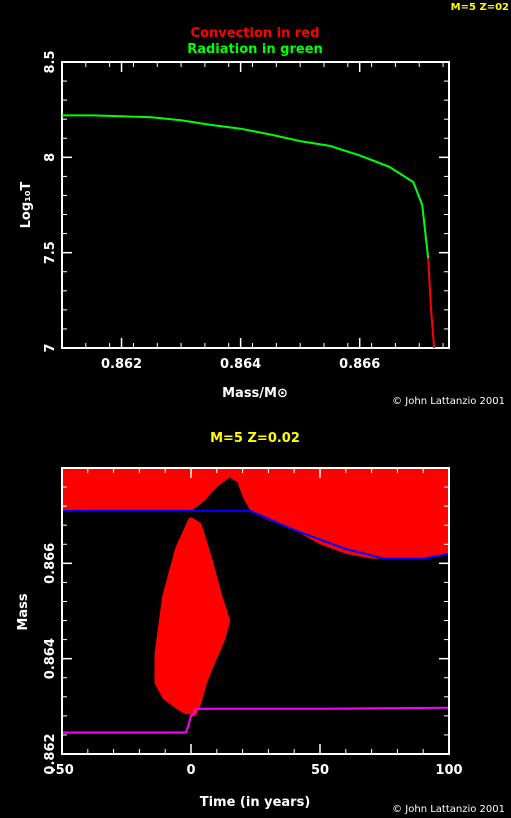 The width and height of the screenshot is (511, 818). Describe the element at coordinates (50, 347) in the screenshot. I see `y-tick-label: 7` at that location.